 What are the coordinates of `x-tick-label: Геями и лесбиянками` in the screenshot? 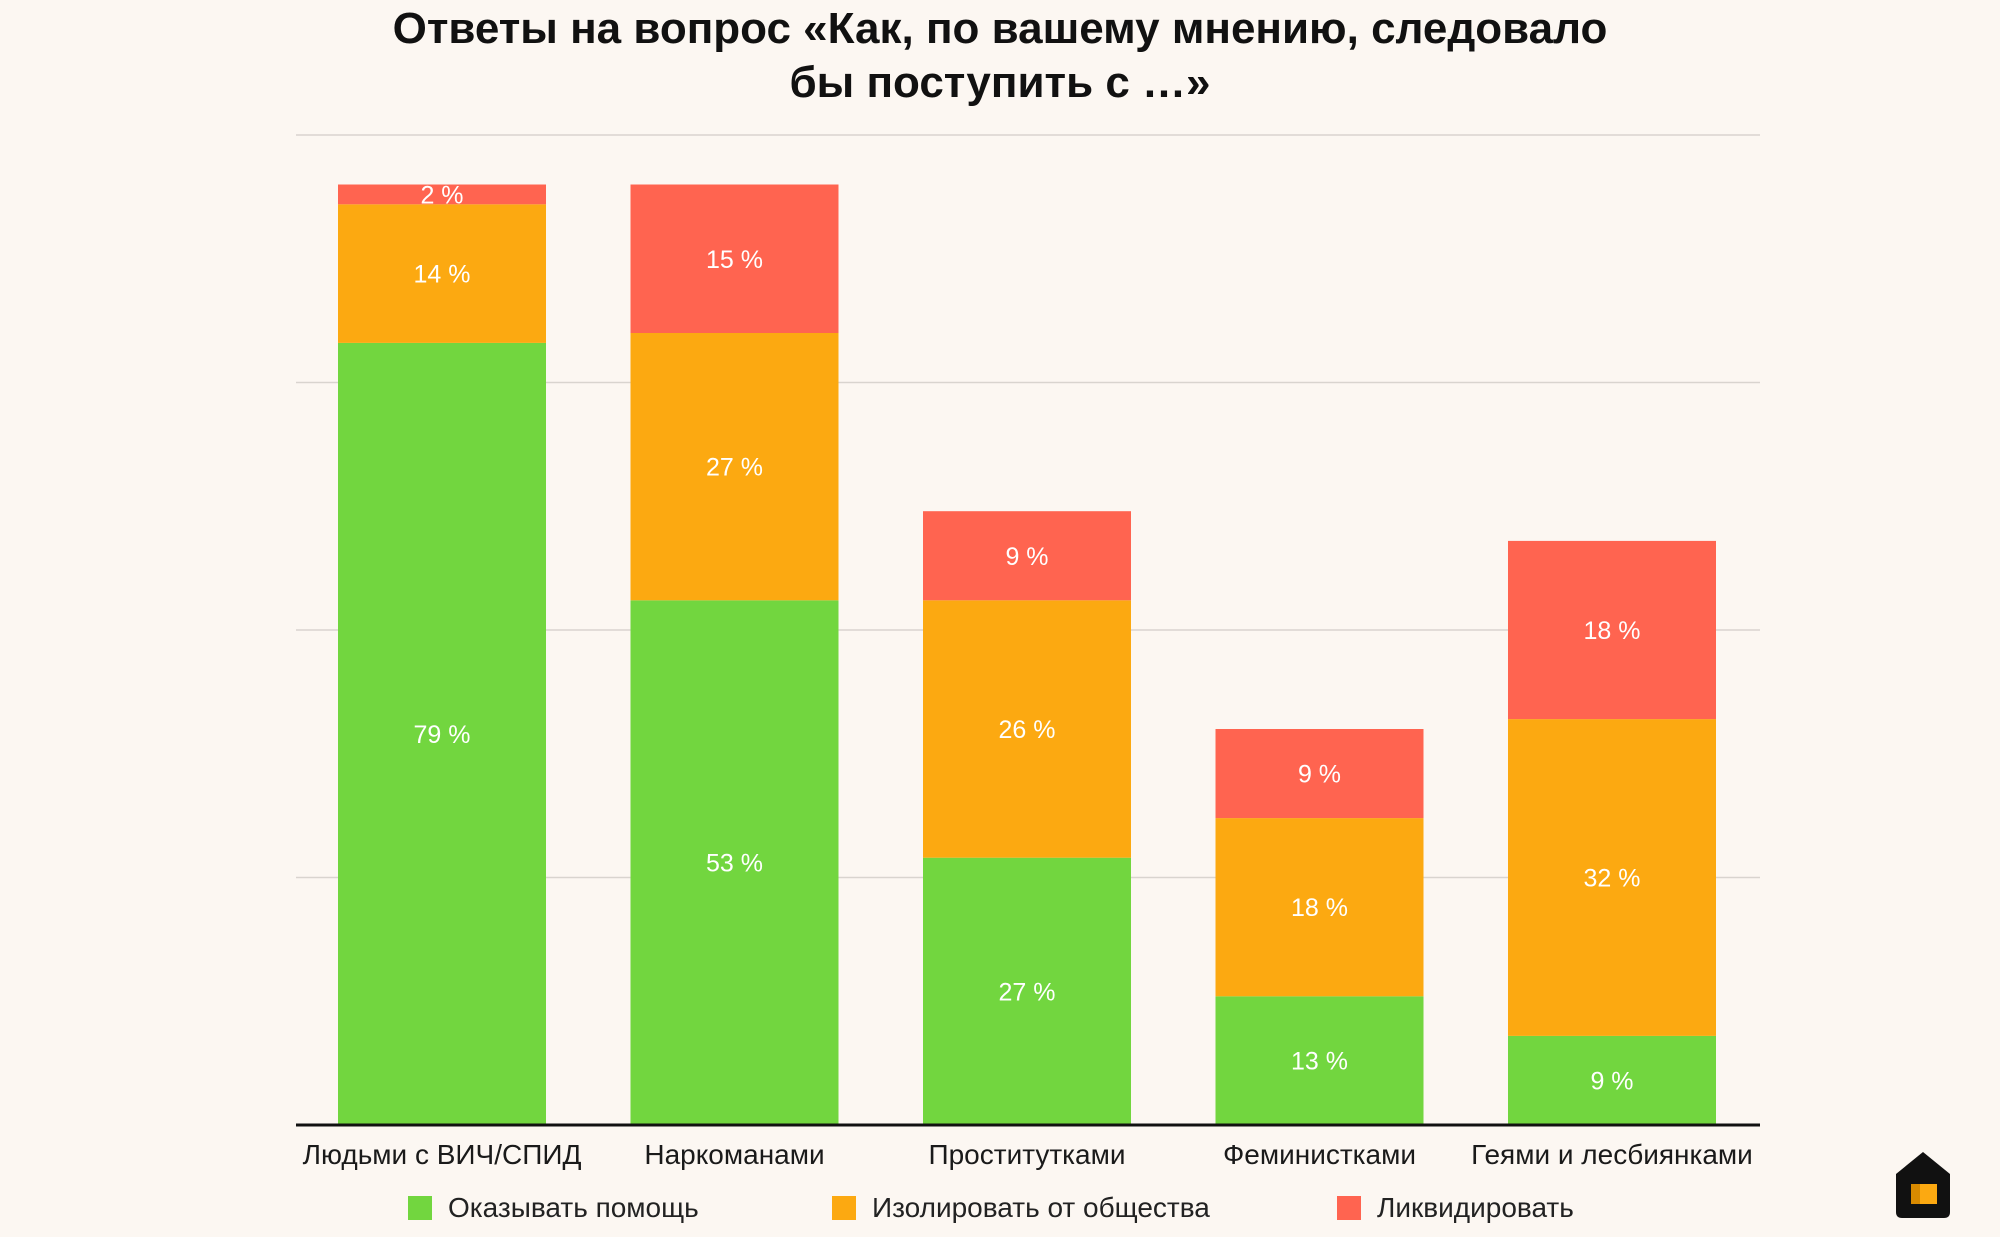 It's located at (1612, 1154).